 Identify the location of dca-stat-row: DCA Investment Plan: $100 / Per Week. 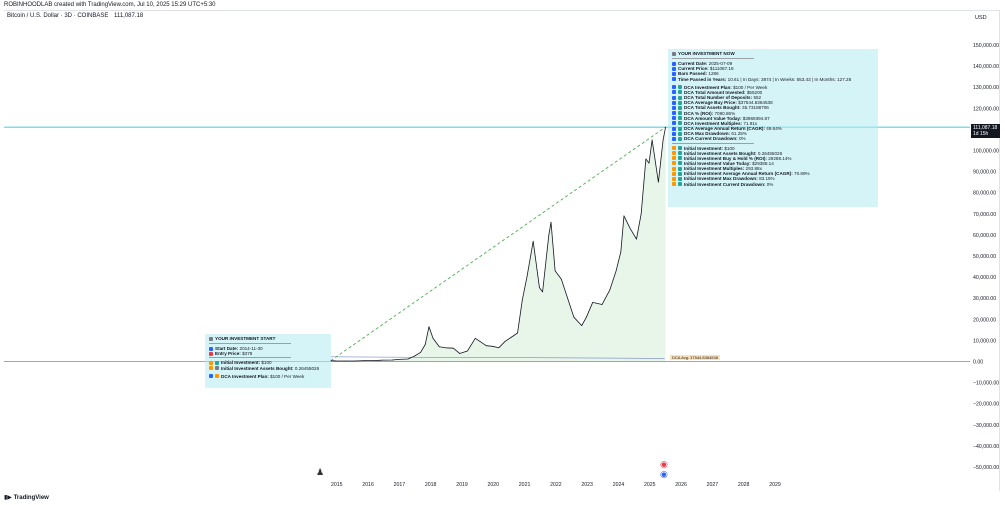
(773, 87).